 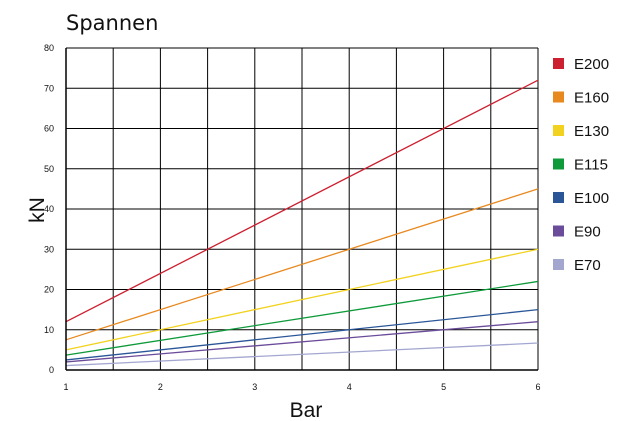 What do you see at coordinates (537, 387) in the screenshot?
I see `x-tick-label: 6` at bounding box center [537, 387].